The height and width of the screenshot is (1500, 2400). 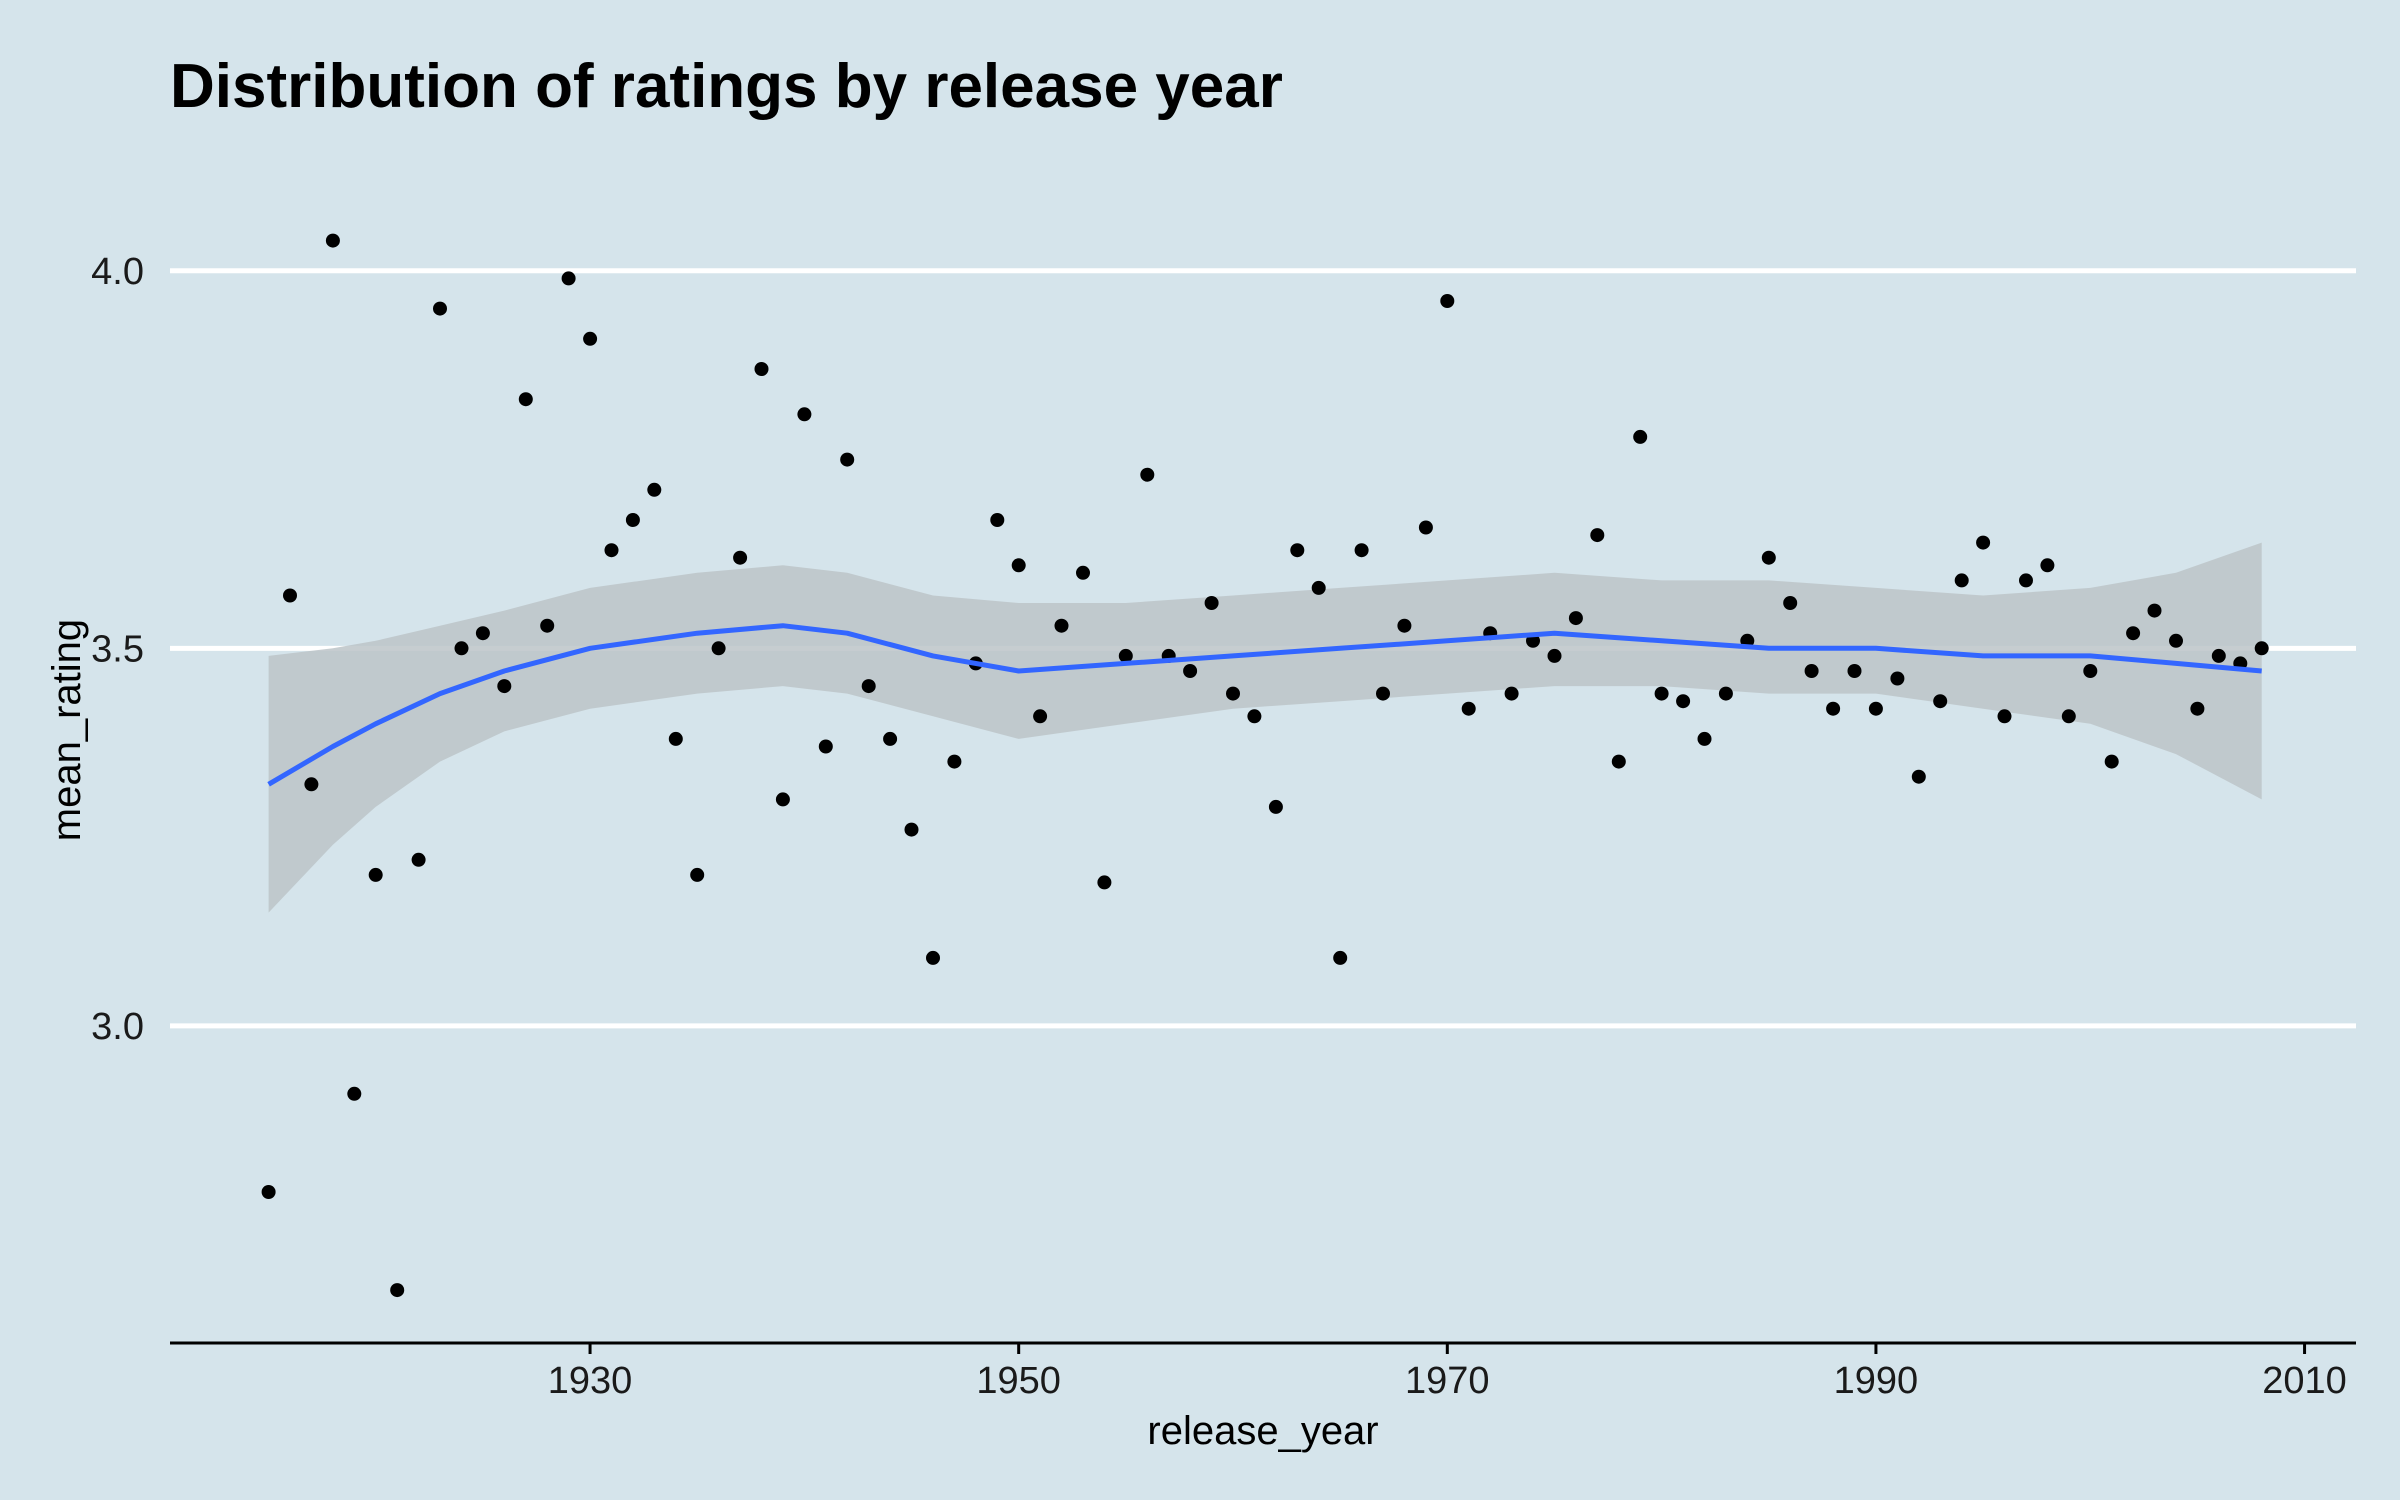 I want to click on y-axis-title: mean_rating, so click(x=67, y=730).